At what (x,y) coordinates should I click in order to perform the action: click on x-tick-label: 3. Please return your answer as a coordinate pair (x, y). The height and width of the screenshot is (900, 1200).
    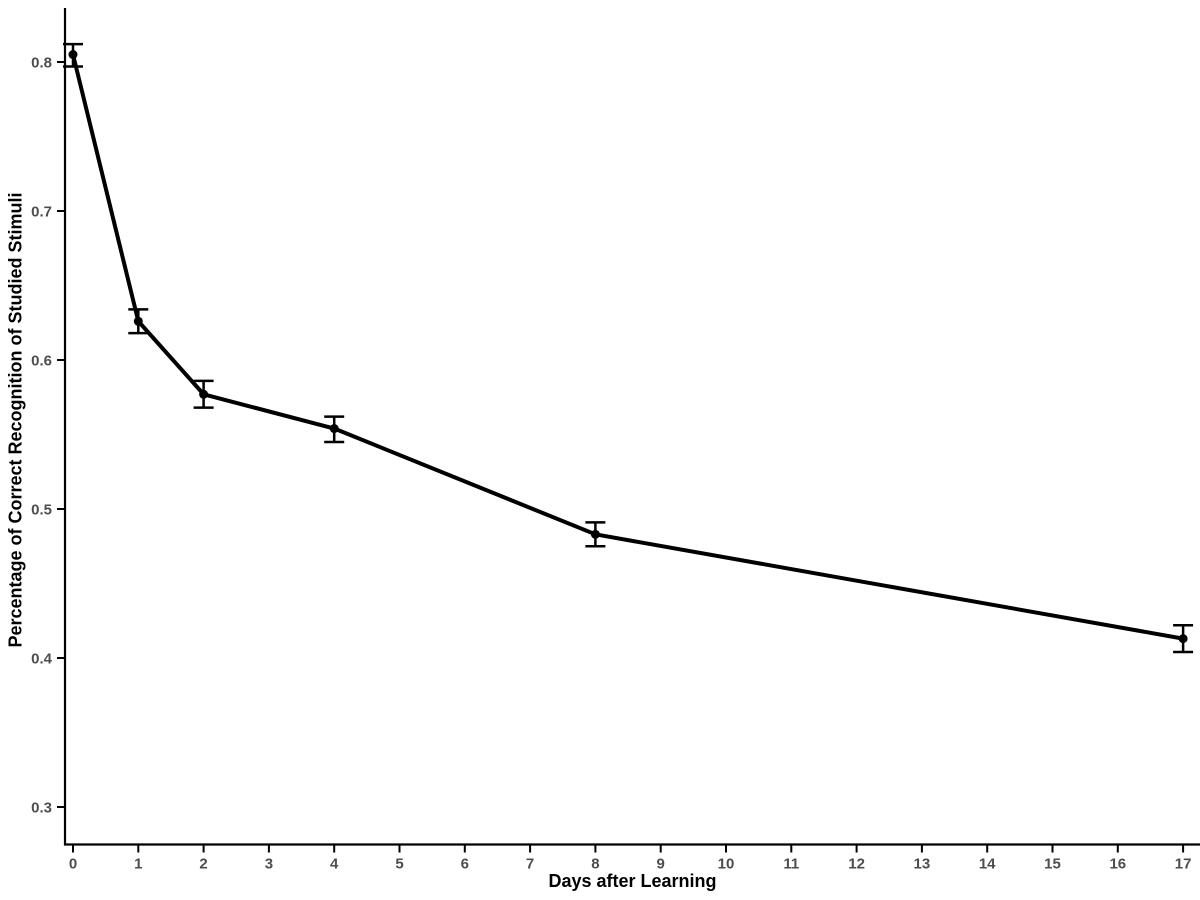
    Looking at the image, I should click on (269, 864).